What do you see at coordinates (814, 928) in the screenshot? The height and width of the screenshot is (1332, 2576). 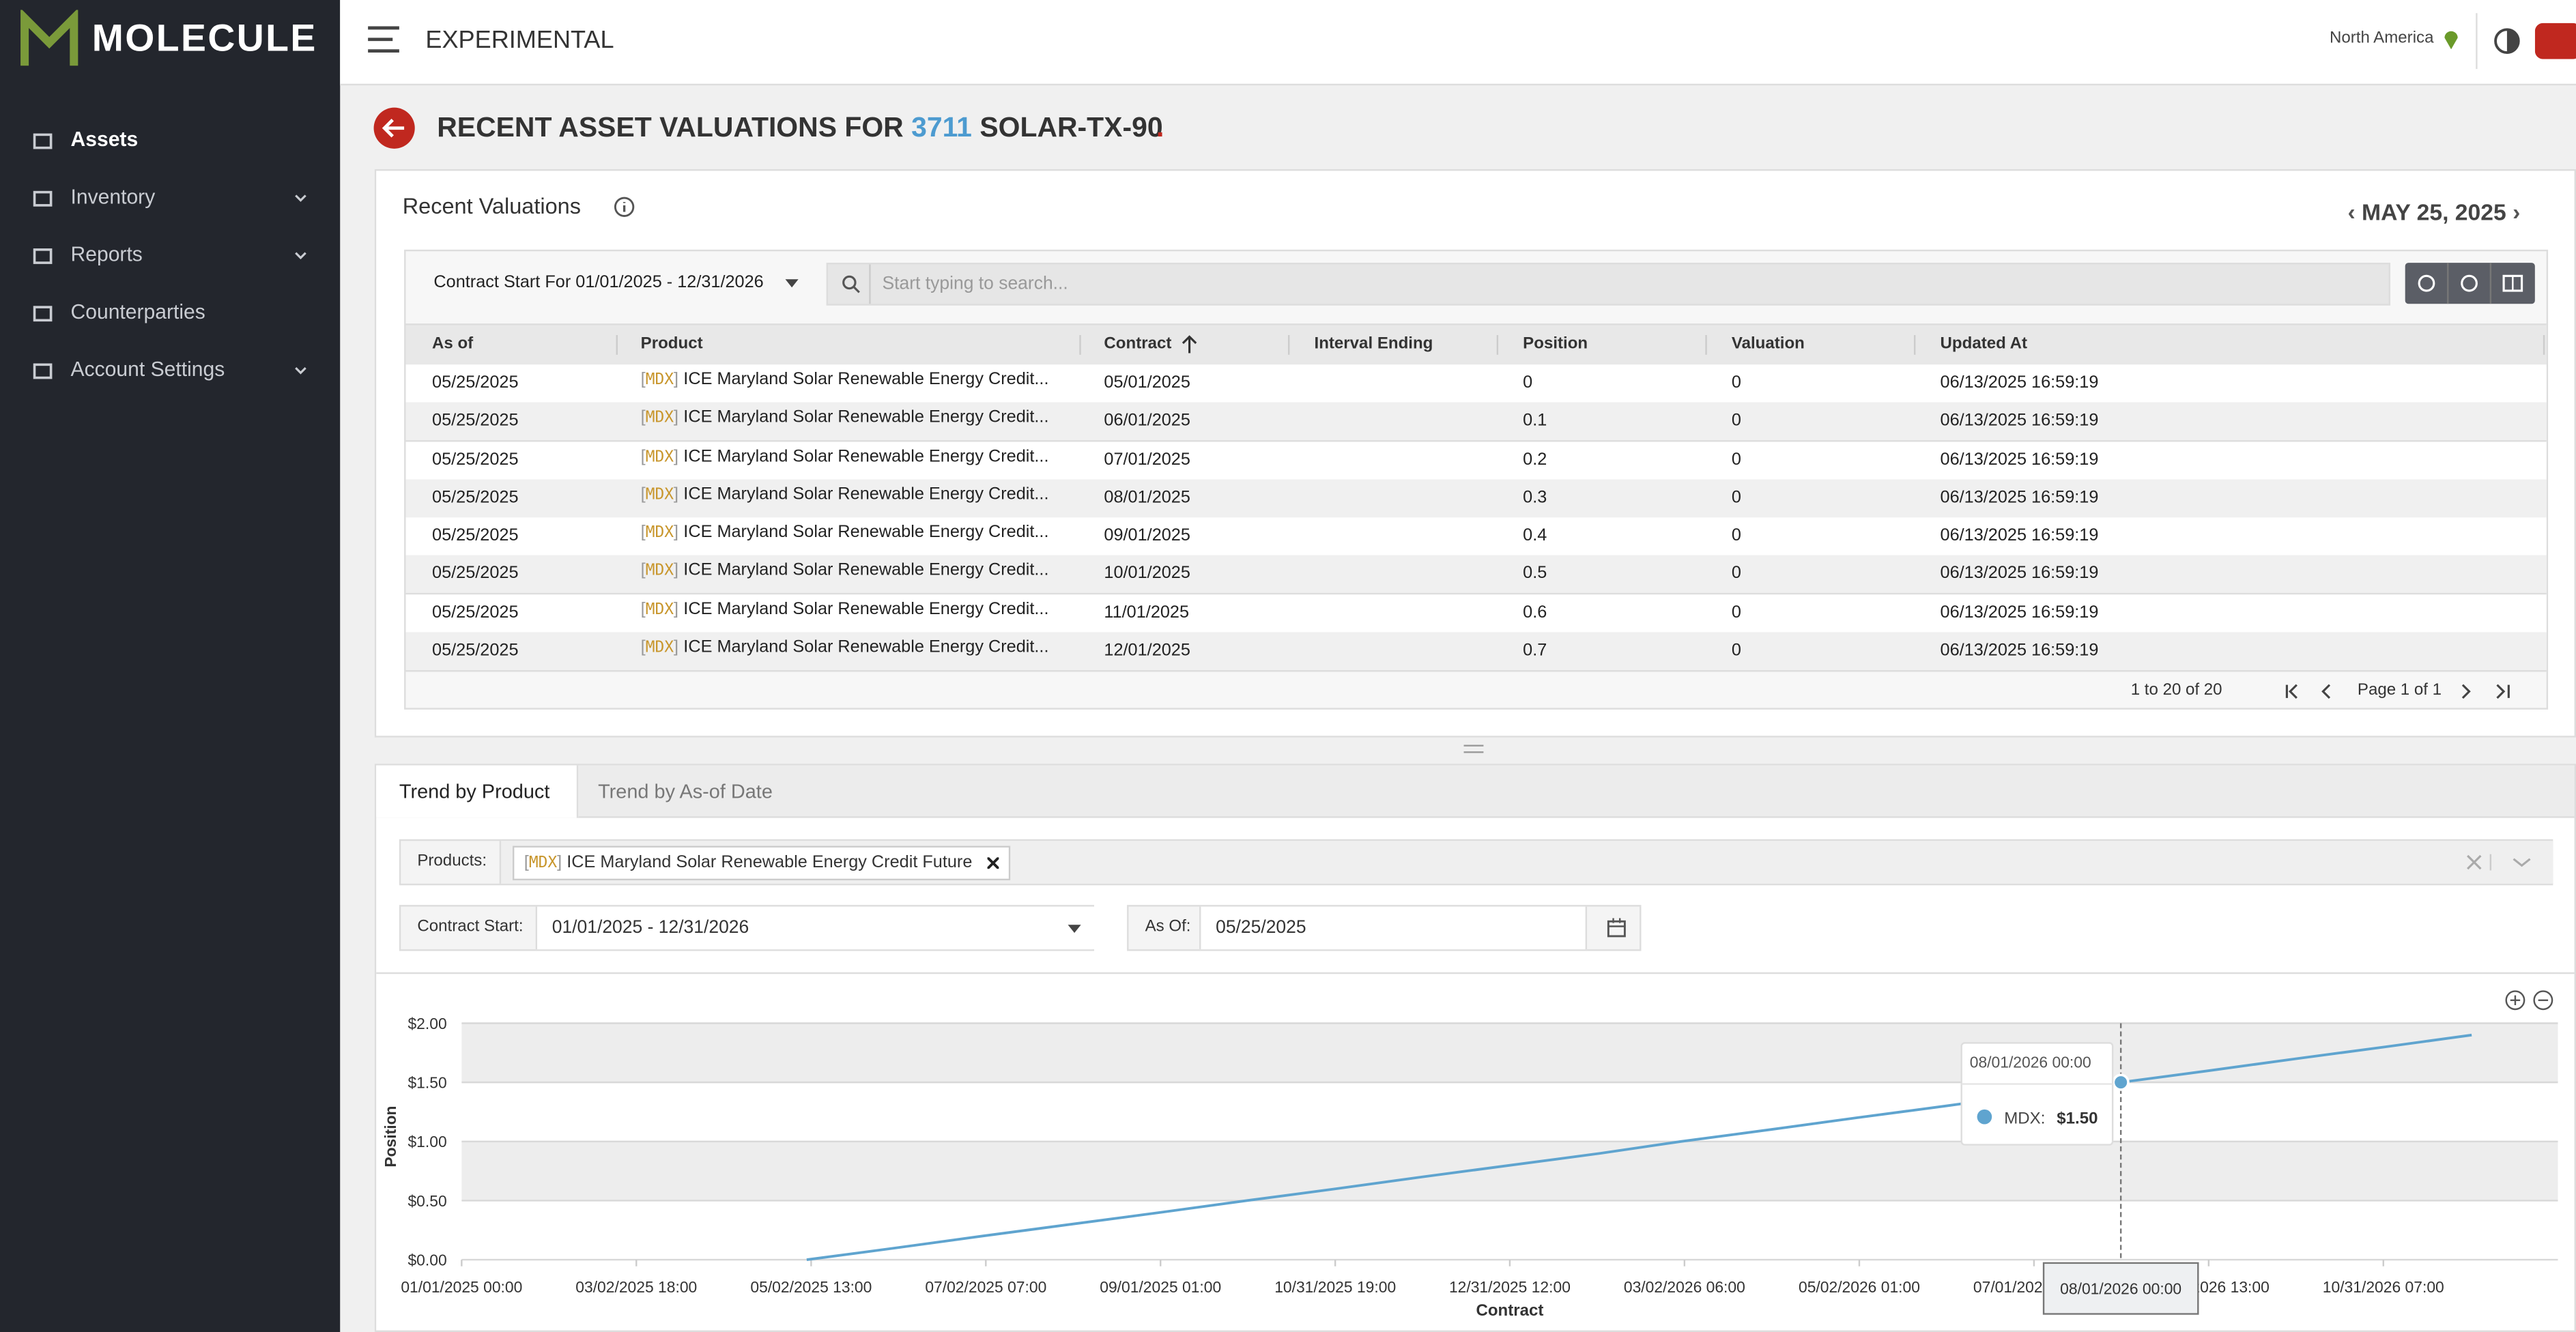 I see `contract-start-select: 01/01/2025 - 12/31/2026` at bounding box center [814, 928].